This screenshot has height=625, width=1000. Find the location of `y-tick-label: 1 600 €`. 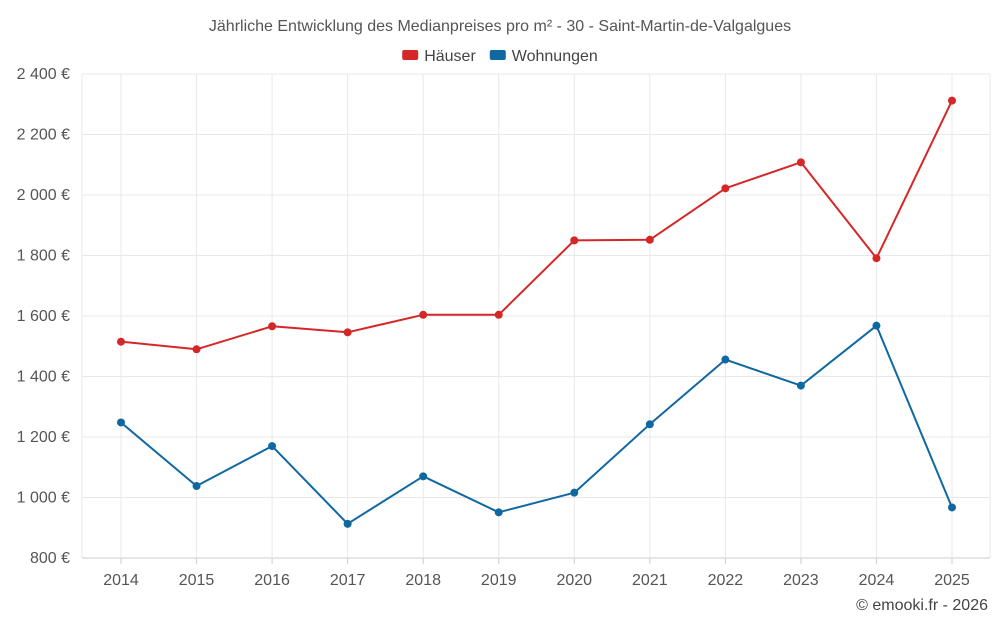

y-tick-label: 1 600 € is located at coordinates (43, 316).